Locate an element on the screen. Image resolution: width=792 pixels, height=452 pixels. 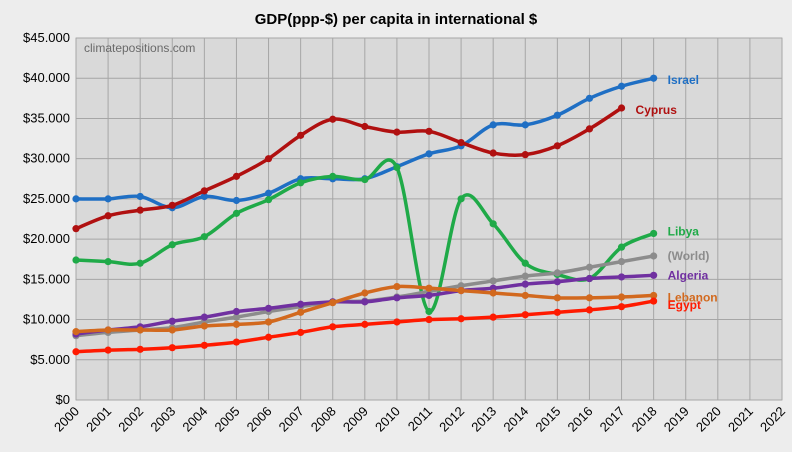
x-tick-label: 2011 is located at coordinates (420, 419).